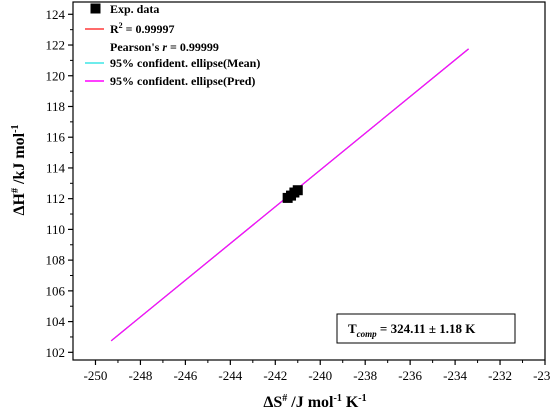 Image resolution: width=550 pixels, height=415 pixels. I want to click on annotation-box, so click(426, 328).